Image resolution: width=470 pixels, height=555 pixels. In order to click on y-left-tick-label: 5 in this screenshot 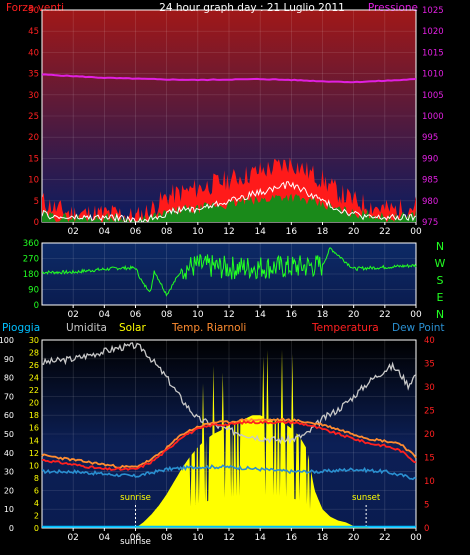, I will do `click(36, 202)`.